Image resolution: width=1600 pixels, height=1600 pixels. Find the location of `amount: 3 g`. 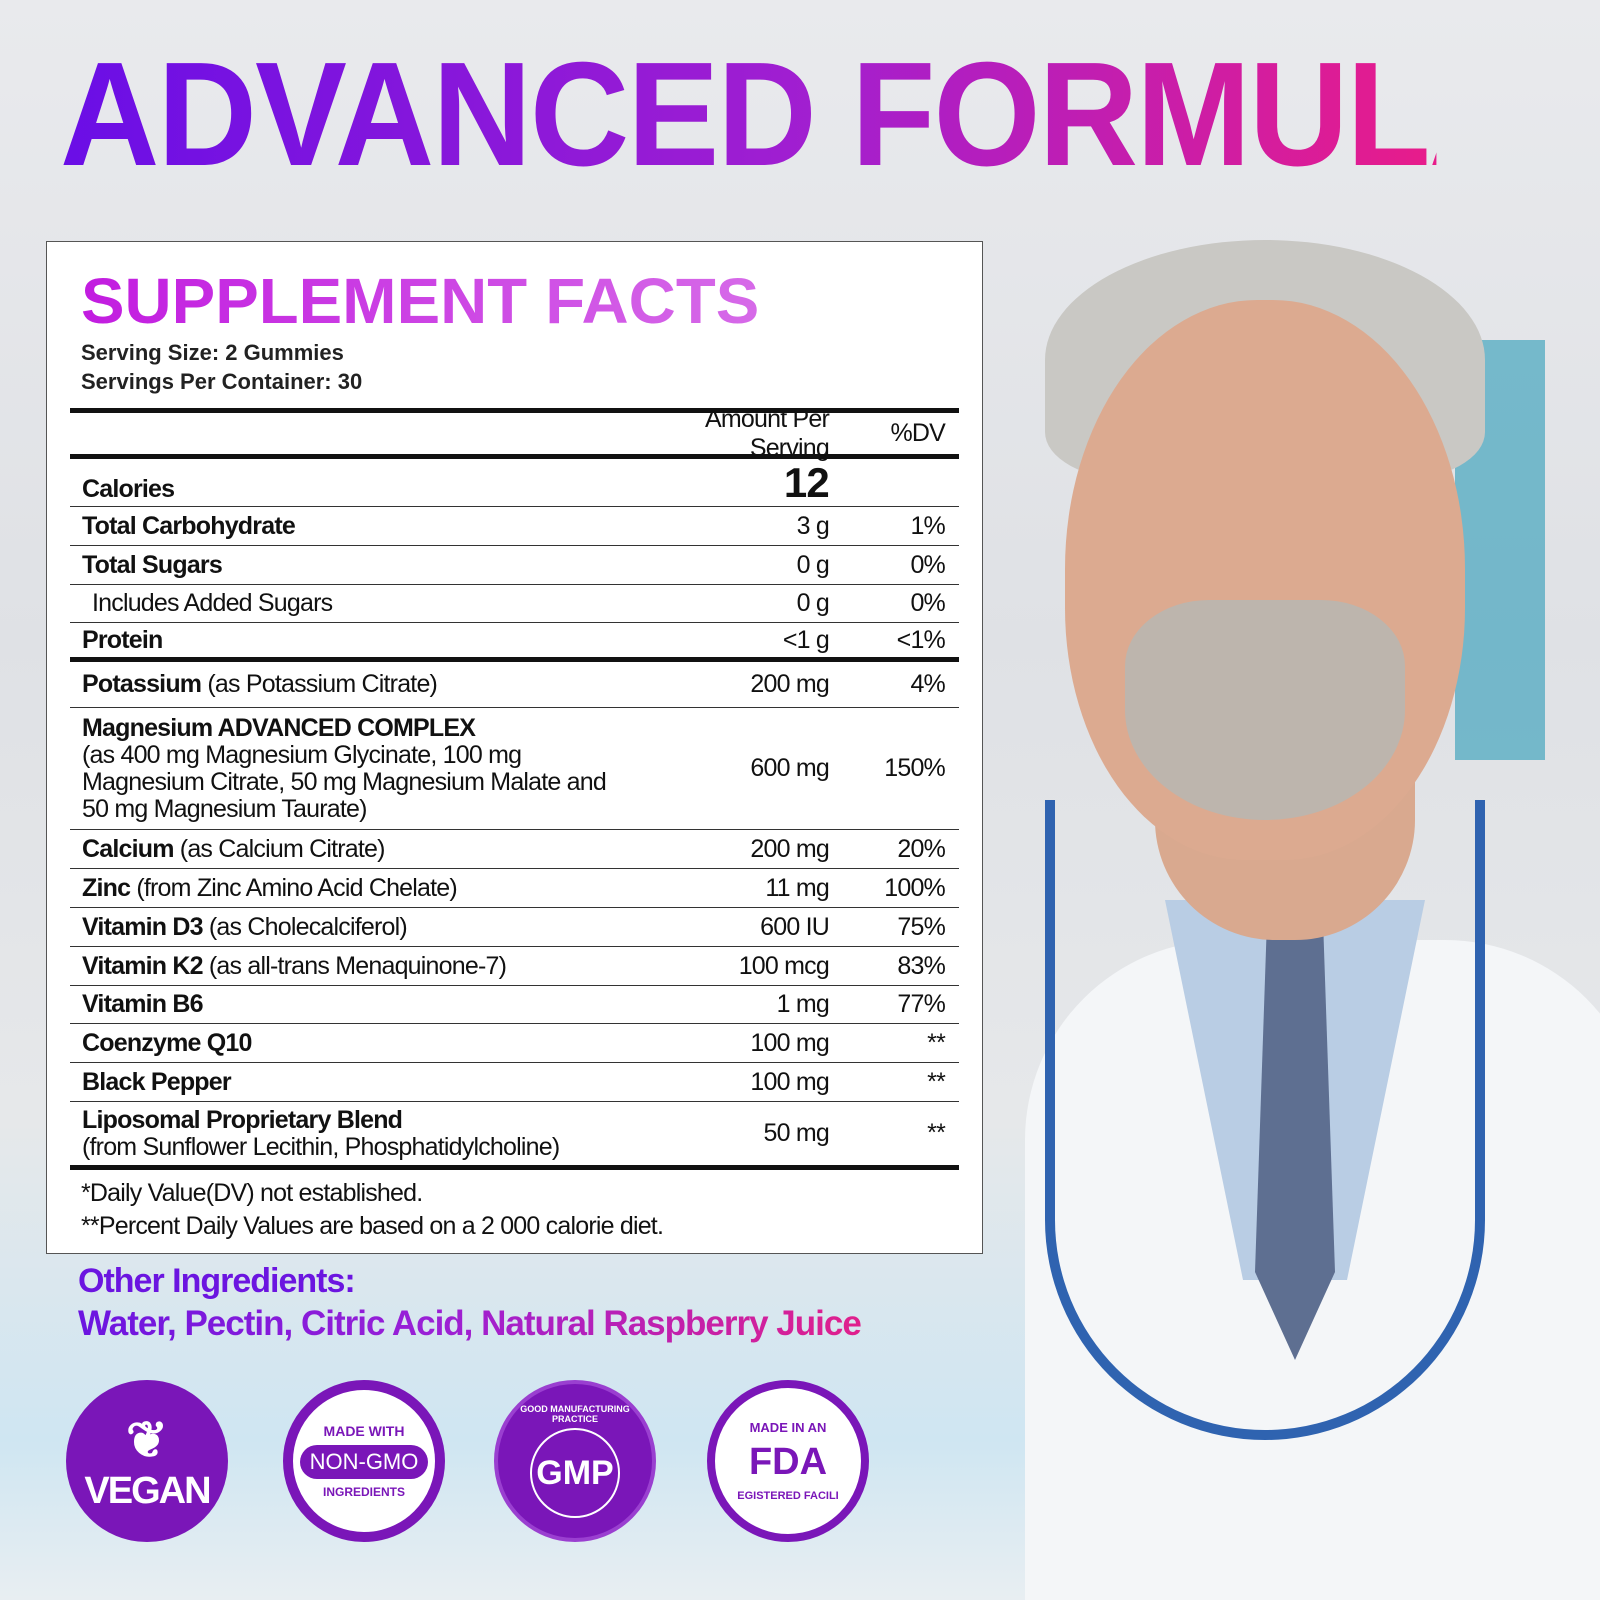

amount: 3 g is located at coordinates (813, 525).